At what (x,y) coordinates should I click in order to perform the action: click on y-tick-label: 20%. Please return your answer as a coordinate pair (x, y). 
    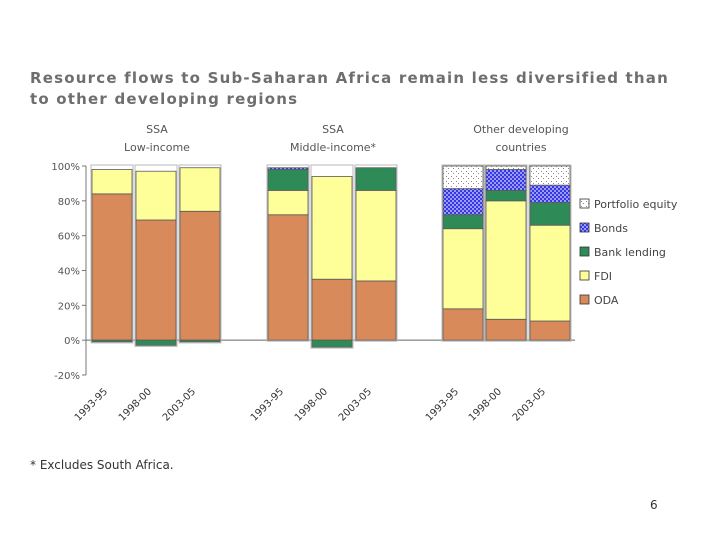
    Looking at the image, I should click on (69, 306).